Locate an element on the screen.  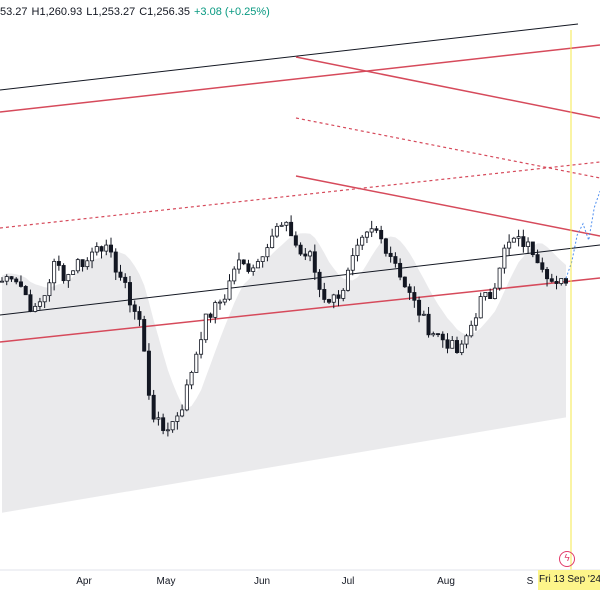
x-tick-label: S is located at coordinates (530, 581).